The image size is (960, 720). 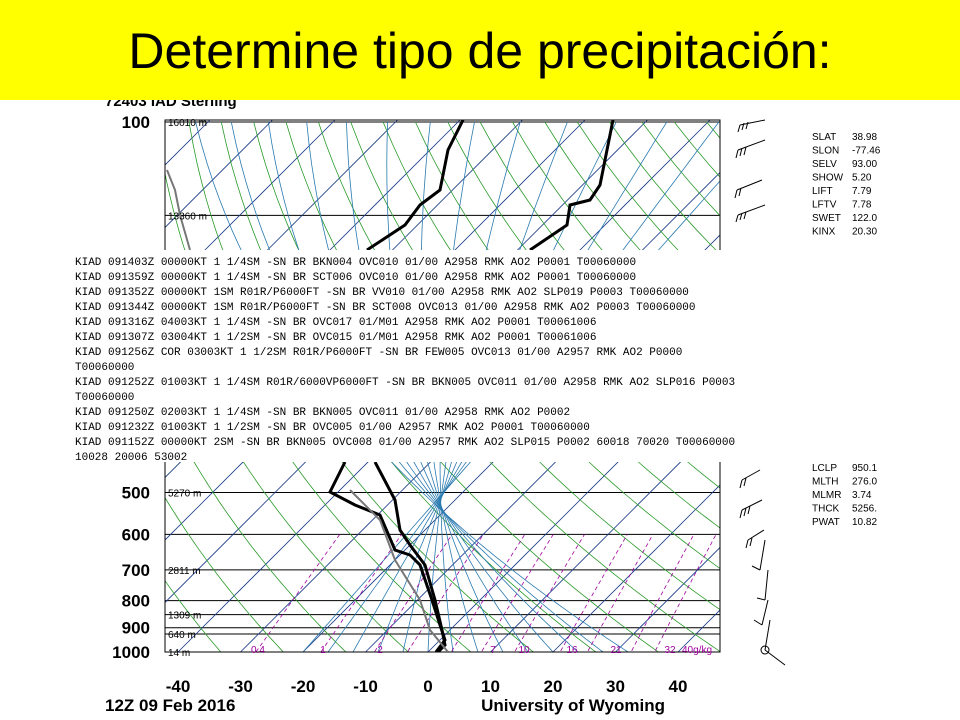 What do you see at coordinates (136, 570) in the screenshot?
I see `pressure-label: 700` at bounding box center [136, 570].